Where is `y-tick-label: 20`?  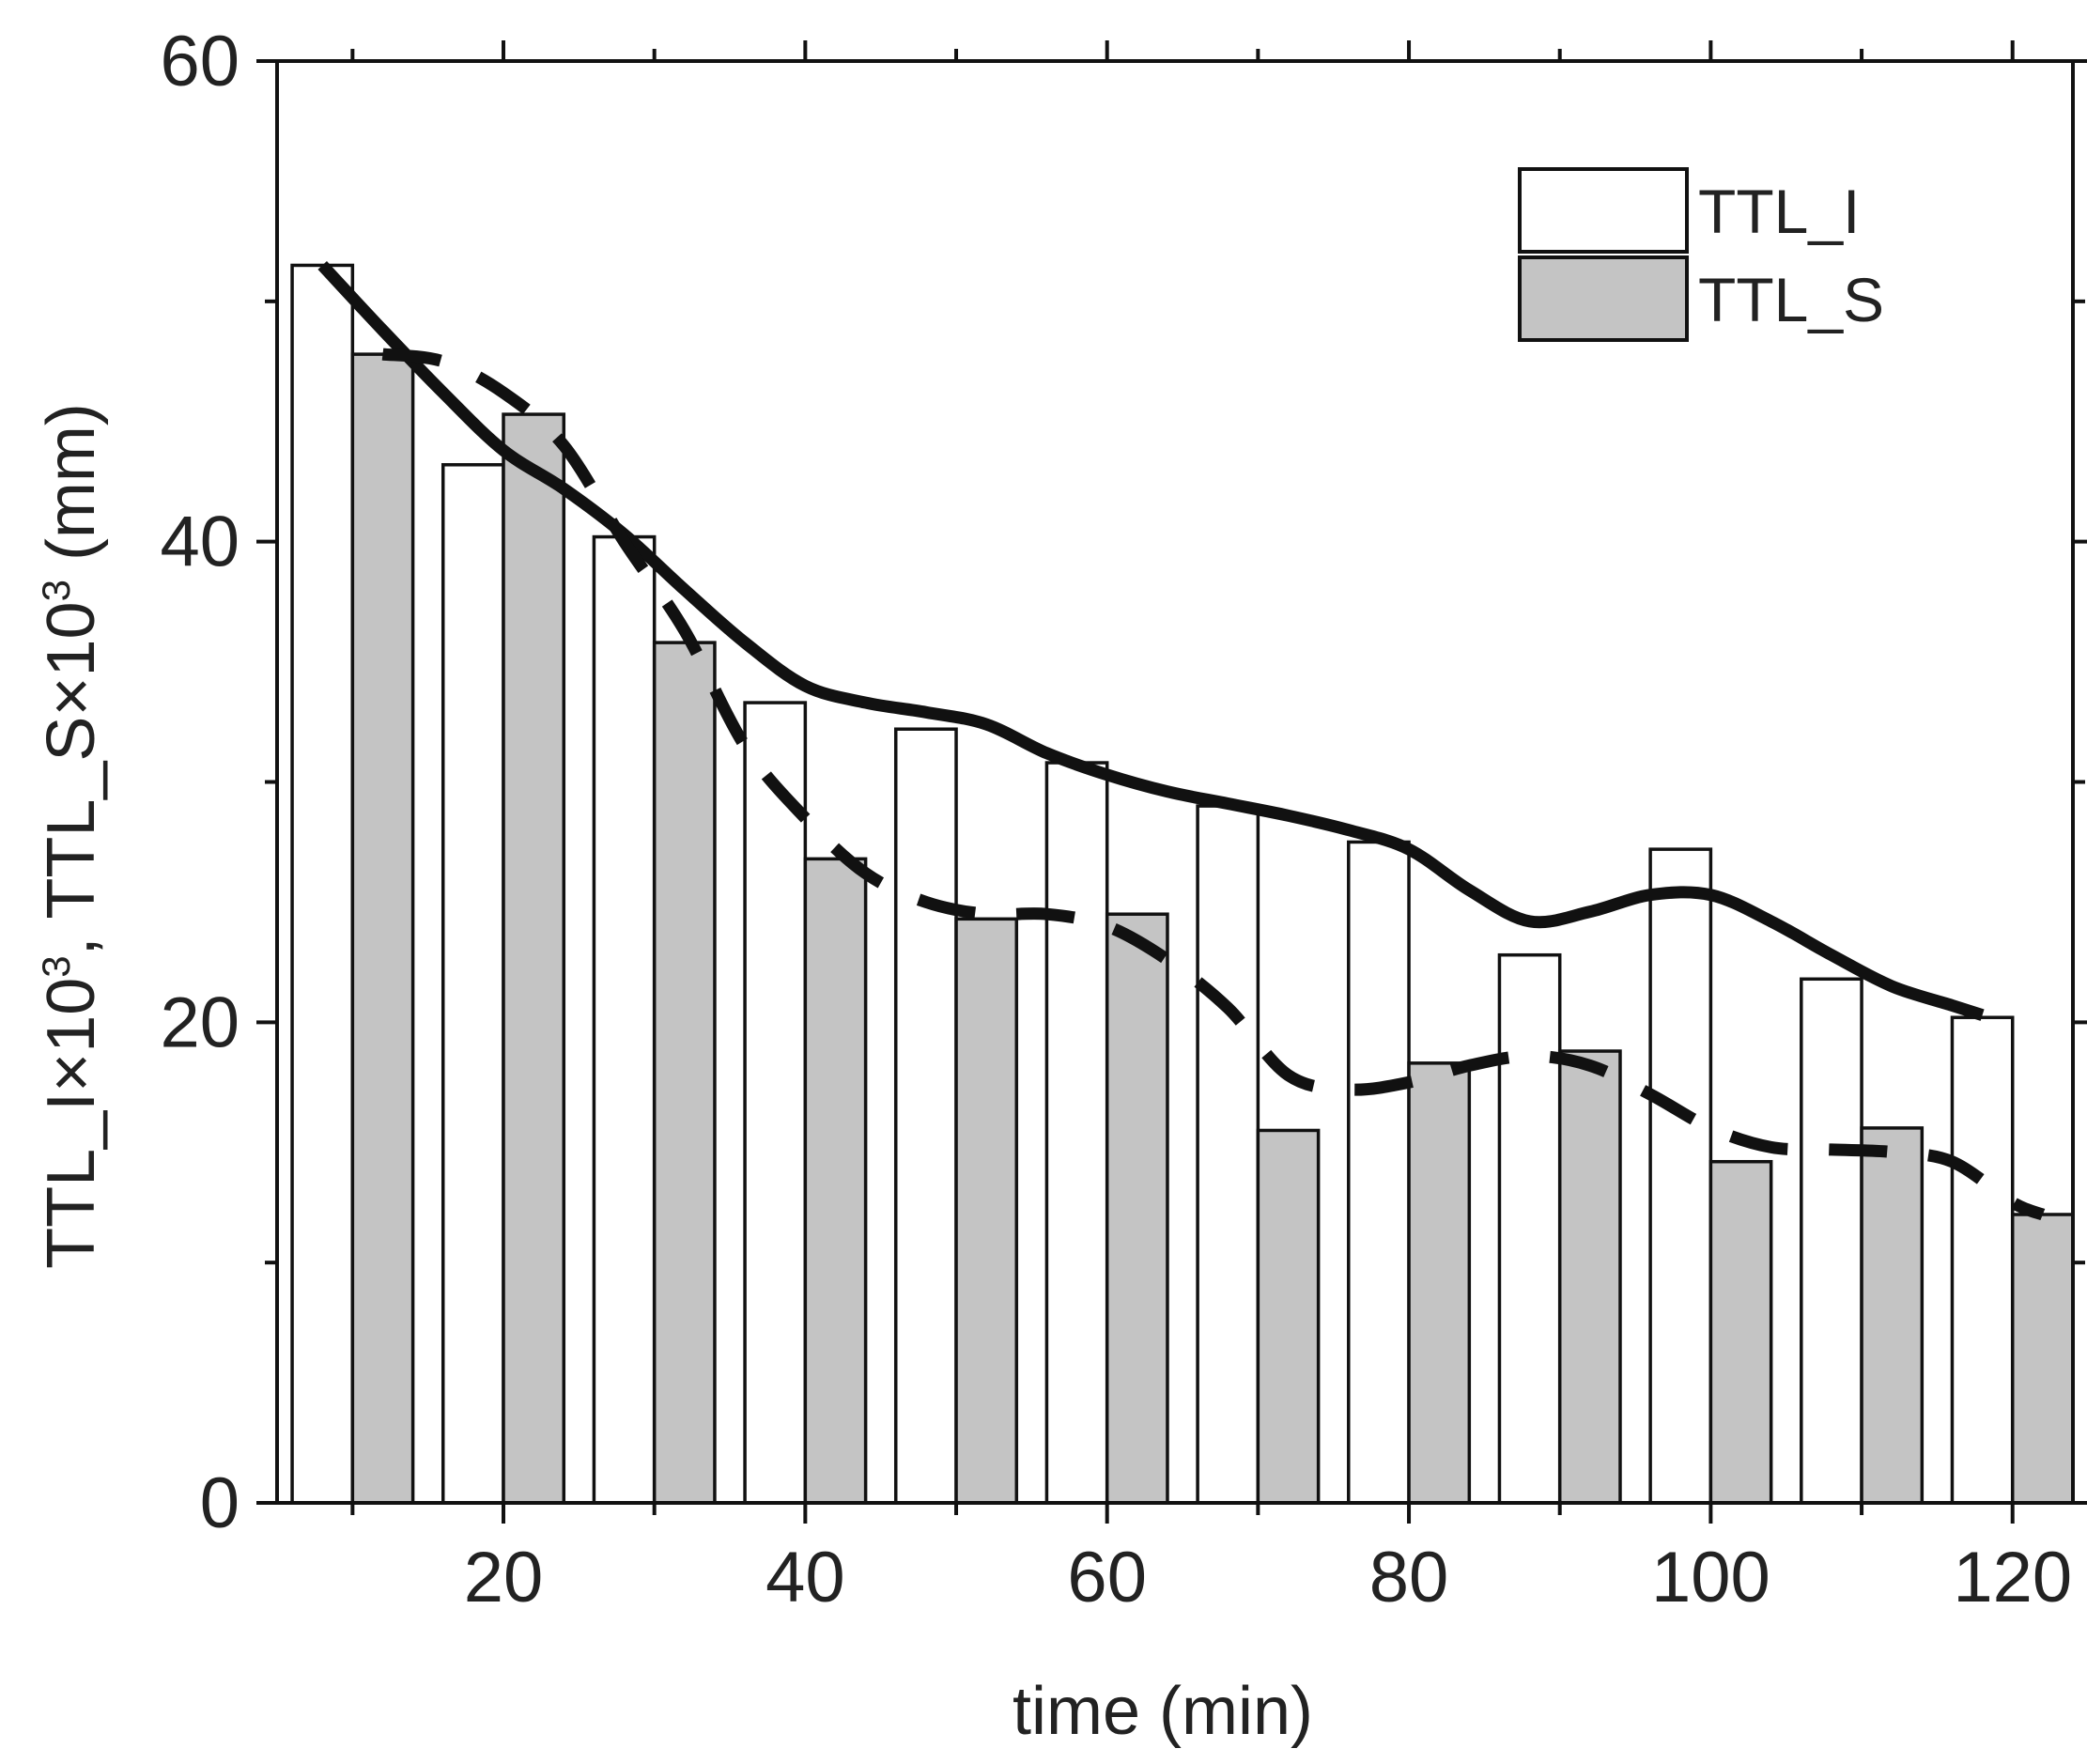 y-tick-label: 20 is located at coordinates (200, 1022).